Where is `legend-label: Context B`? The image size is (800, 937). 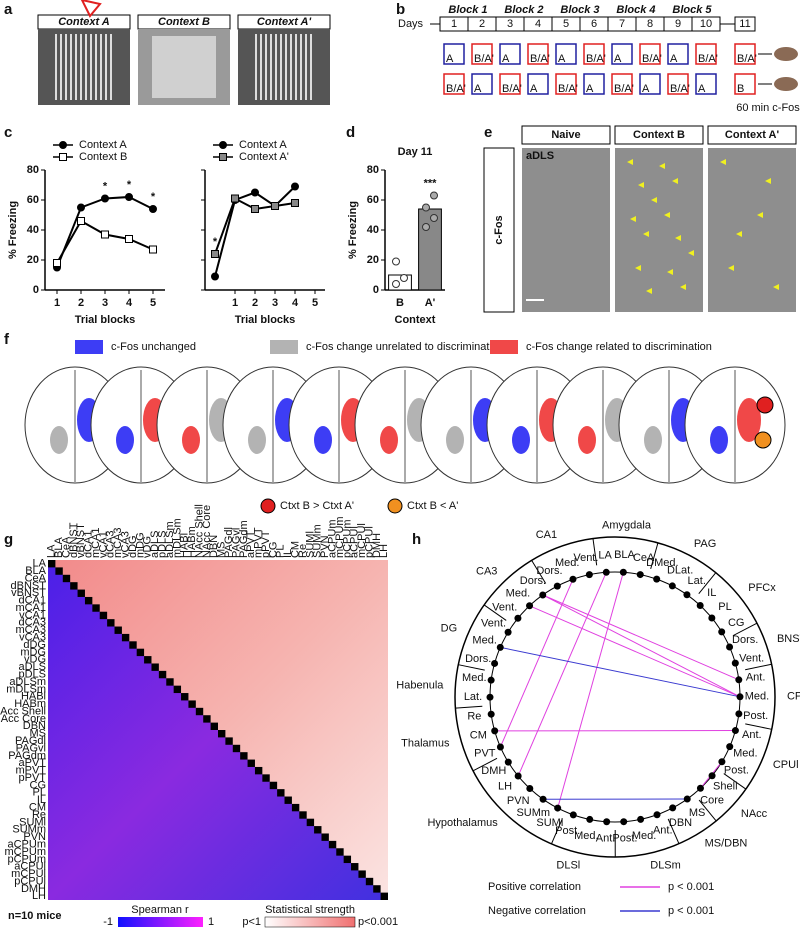
legend-label: Context B is located at coordinates (103, 157).